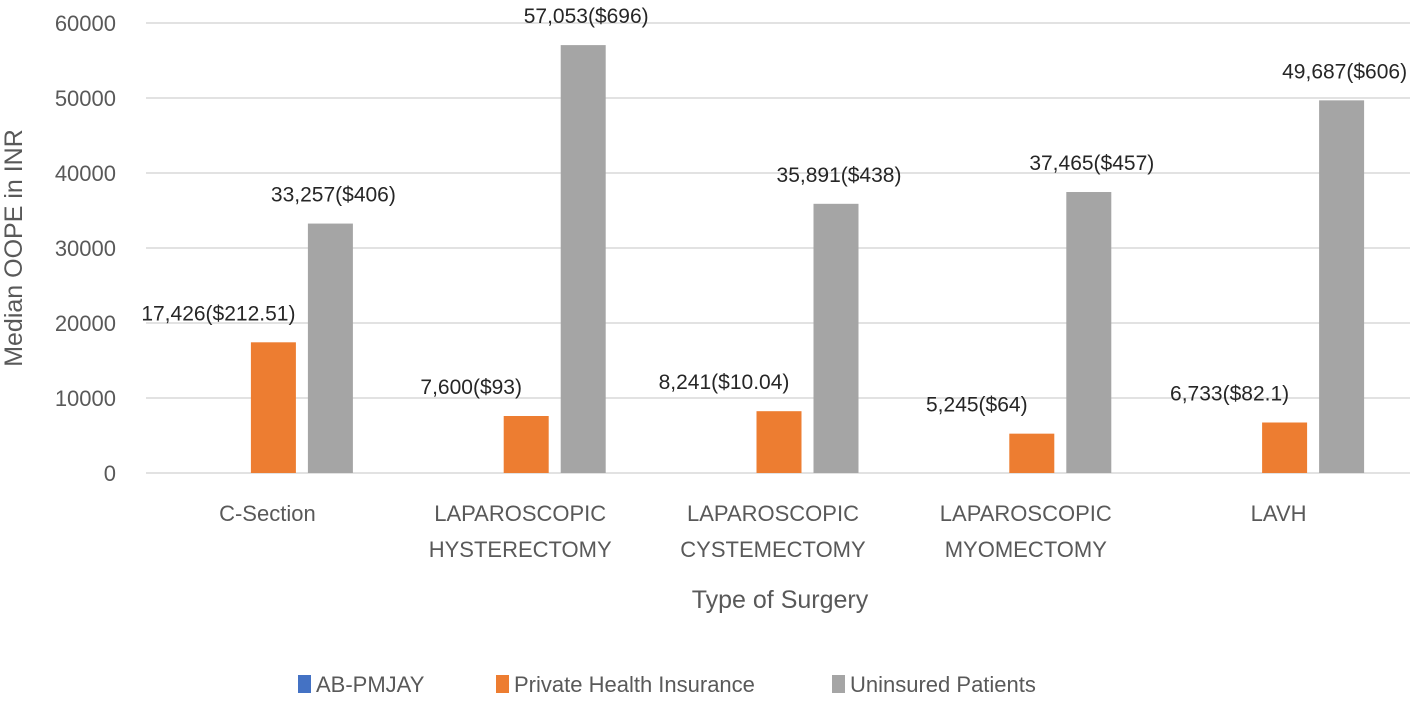 The height and width of the screenshot is (705, 1417). What do you see at coordinates (1344, 71) in the screenshot?
I see `data-label: 49,687($606)` at bounding box center [1344, 71].